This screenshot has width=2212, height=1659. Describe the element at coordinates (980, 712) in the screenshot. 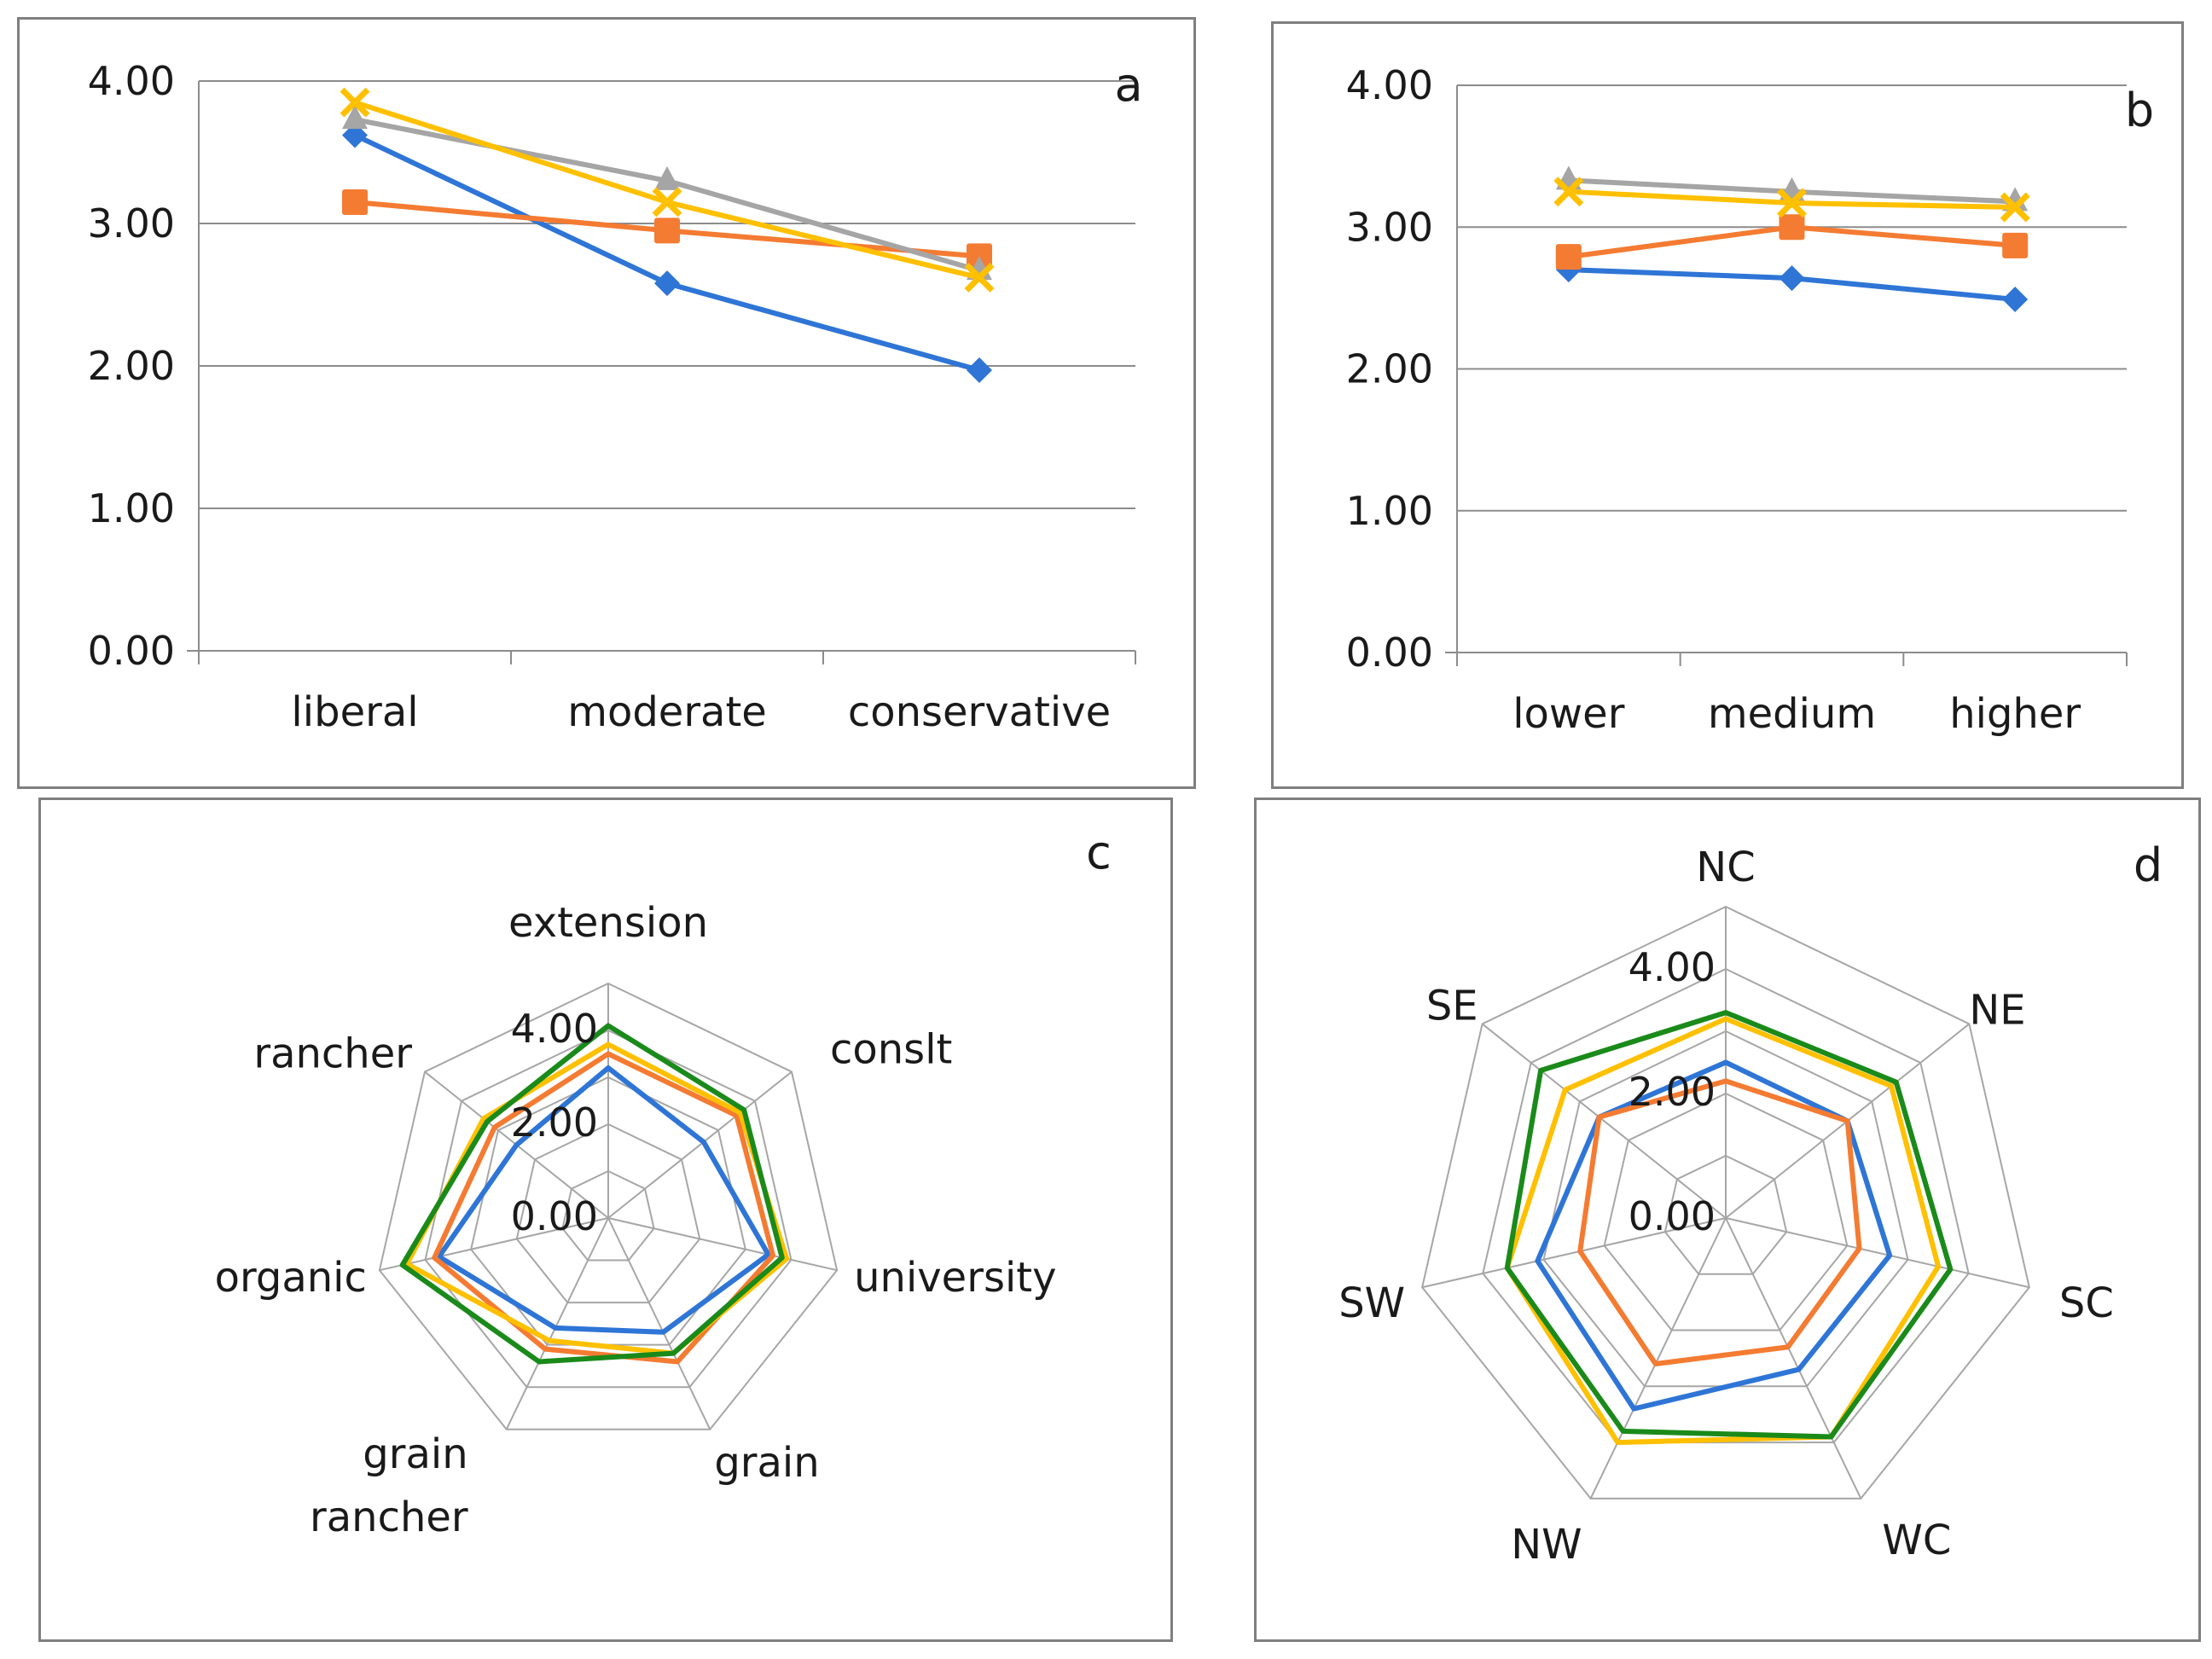

I see `x-tick-label: conservative` at that location.